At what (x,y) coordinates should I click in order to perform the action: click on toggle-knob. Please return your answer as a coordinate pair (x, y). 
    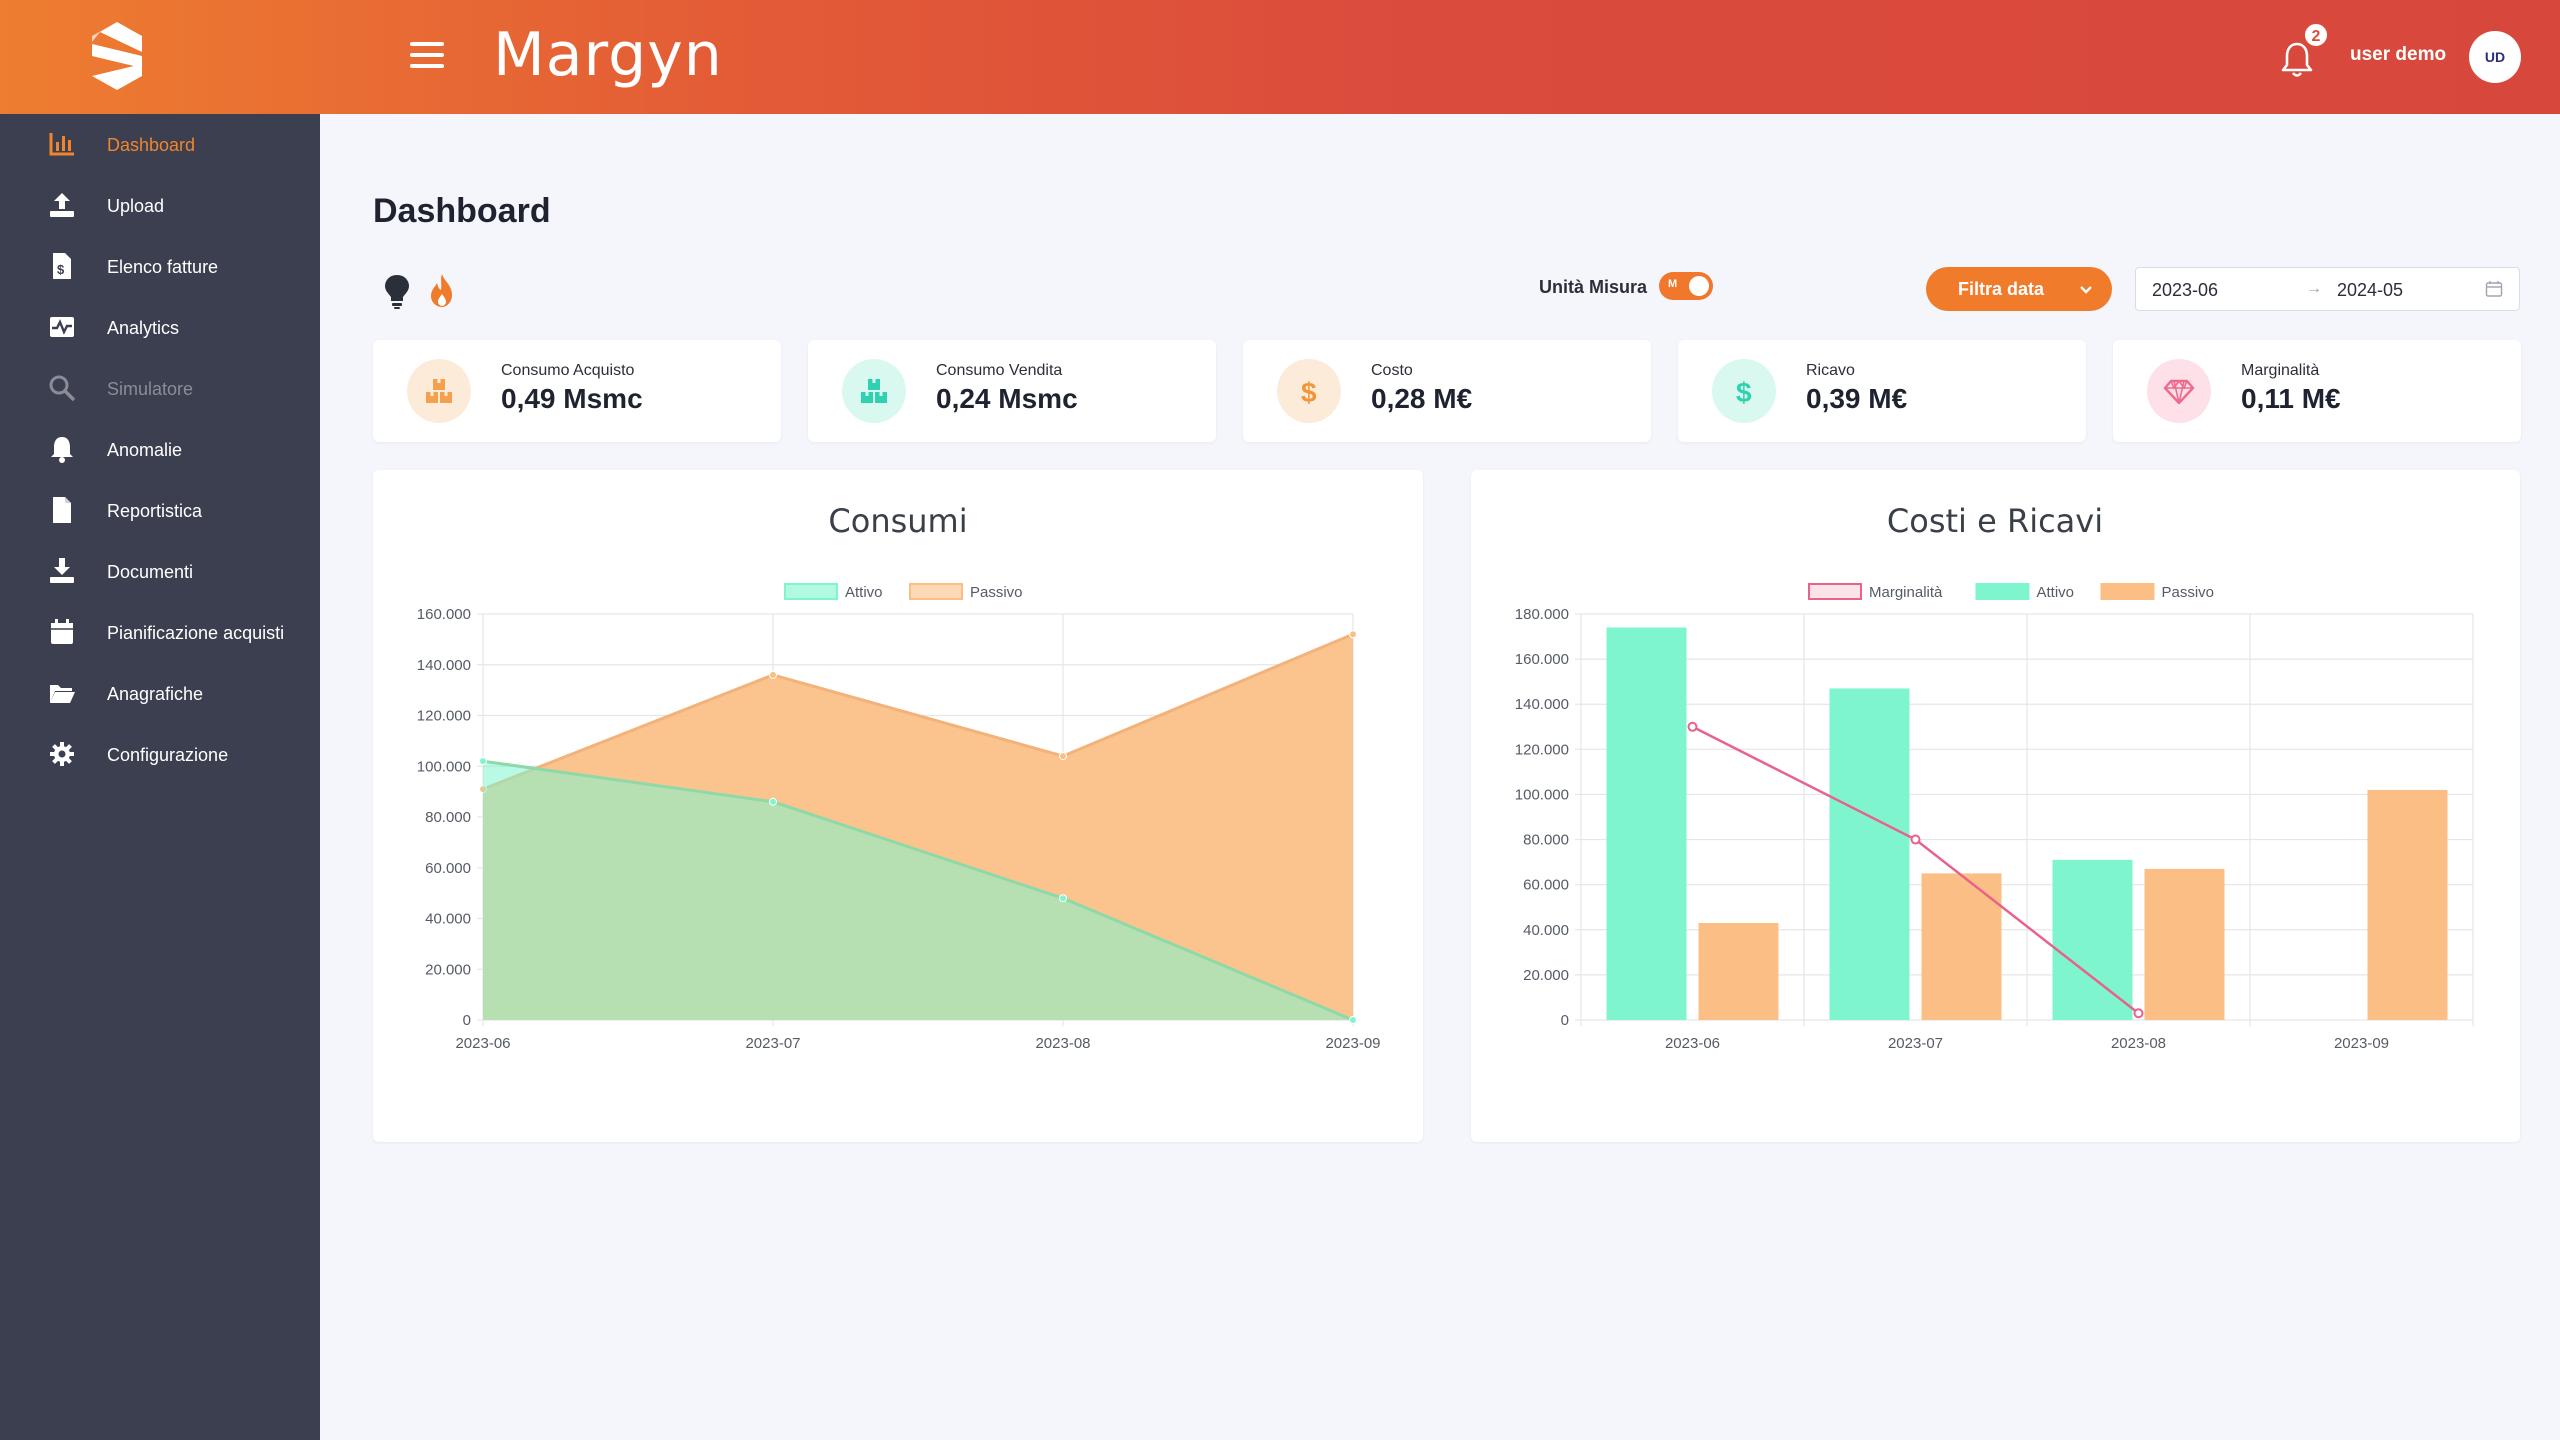
    Looking at the image, I should click on (1699, 286).